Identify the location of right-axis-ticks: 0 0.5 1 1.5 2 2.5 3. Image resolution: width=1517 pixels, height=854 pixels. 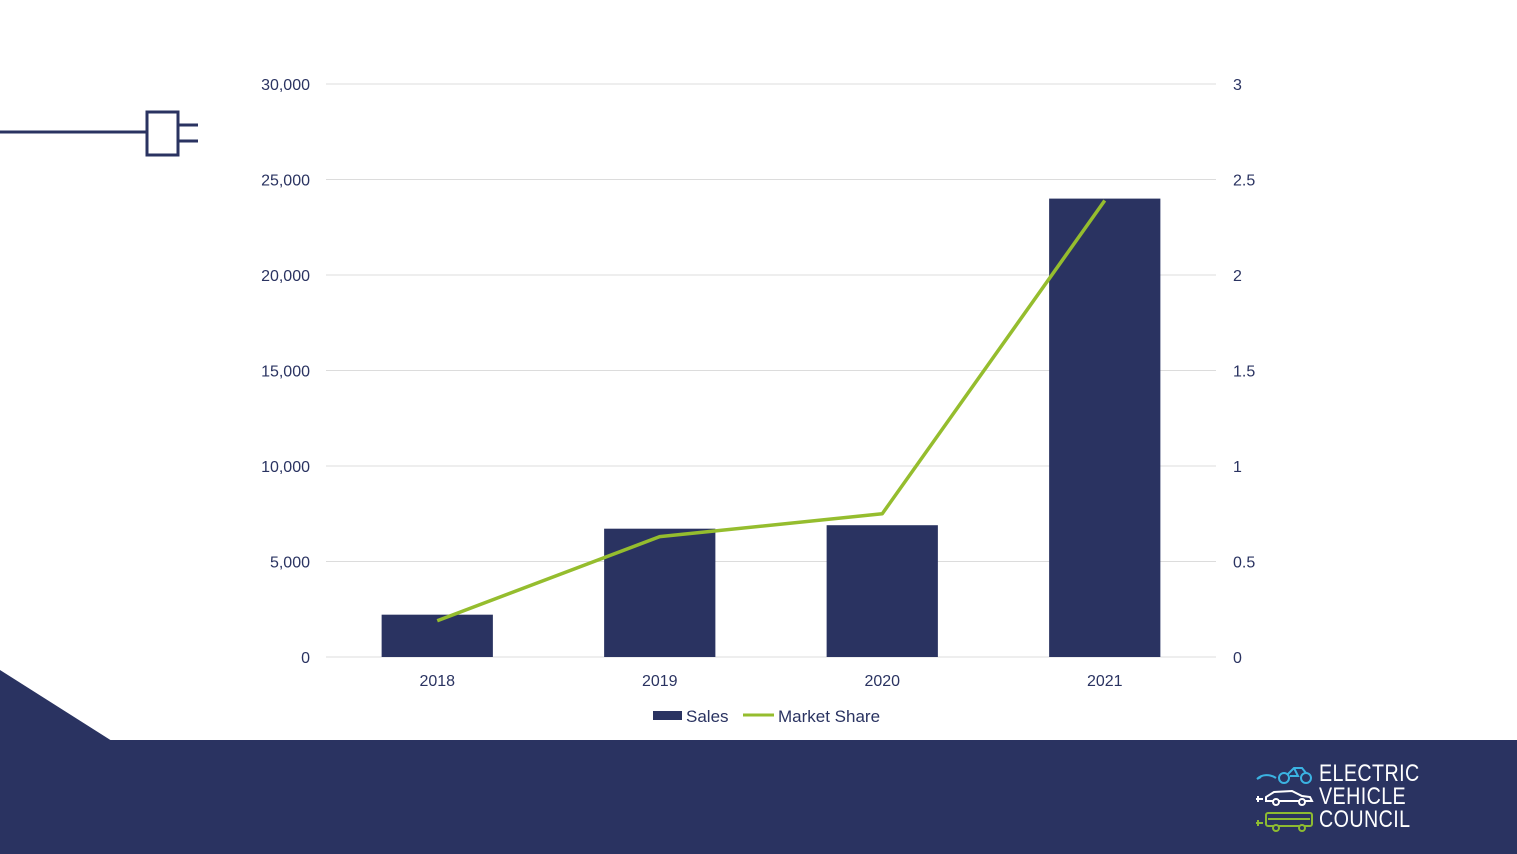
(1244, 372).